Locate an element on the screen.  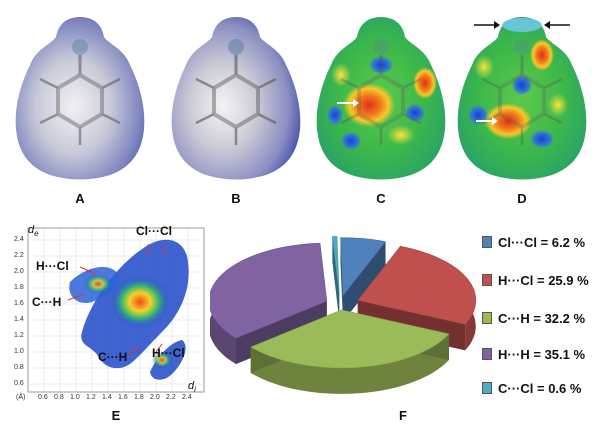
x-tick-label: 1.4 is located at coordinates (107, 397).